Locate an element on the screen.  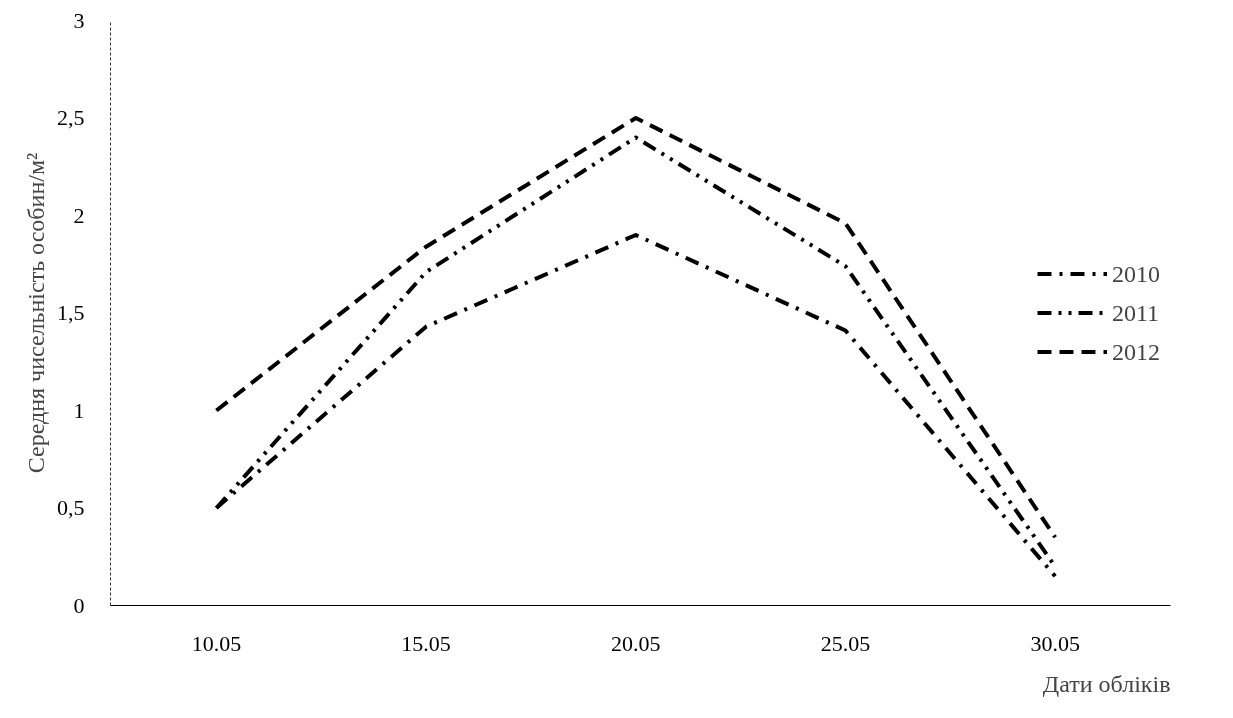
y-tick-label: 0,5 is located at coordinates (71, 507).